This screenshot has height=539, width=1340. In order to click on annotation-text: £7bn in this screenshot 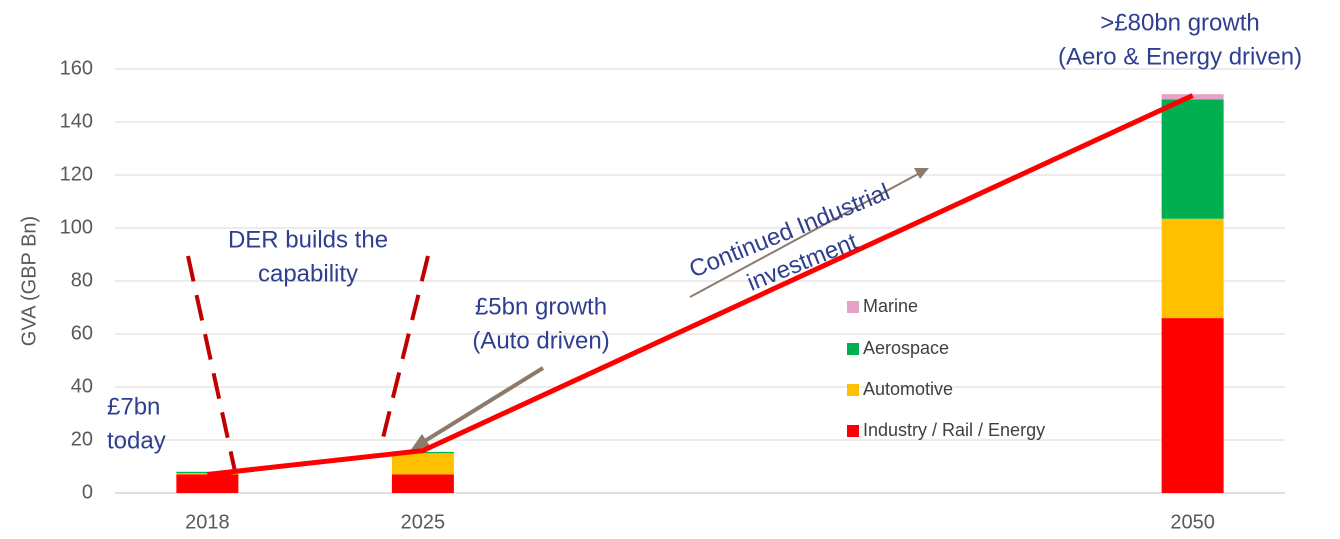, I will do `click(133, 406)`.